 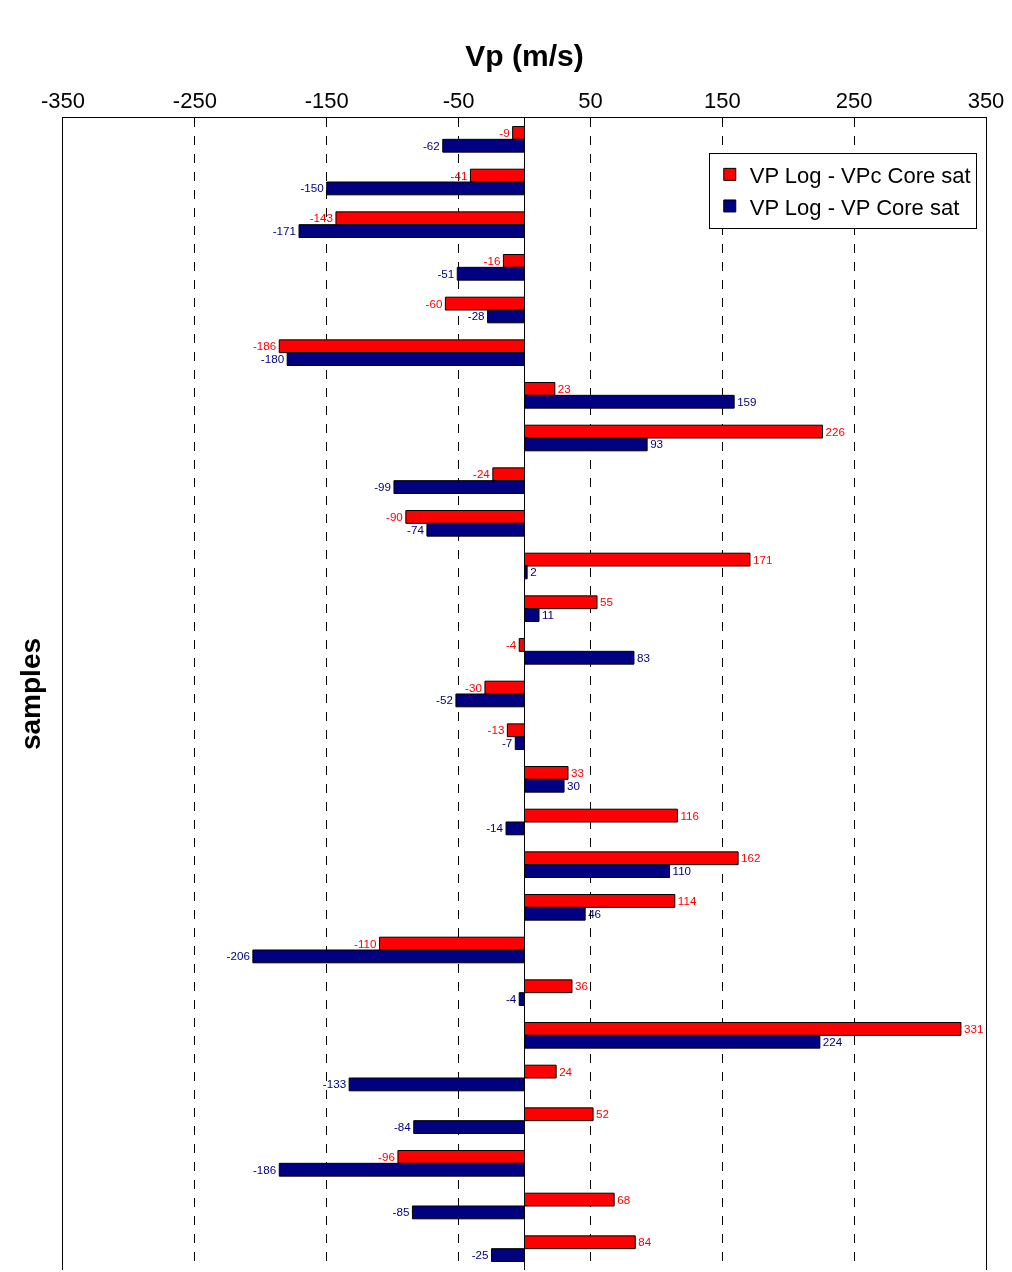 I want to click on x-tick-label: 250, so click(x=854, y=101).